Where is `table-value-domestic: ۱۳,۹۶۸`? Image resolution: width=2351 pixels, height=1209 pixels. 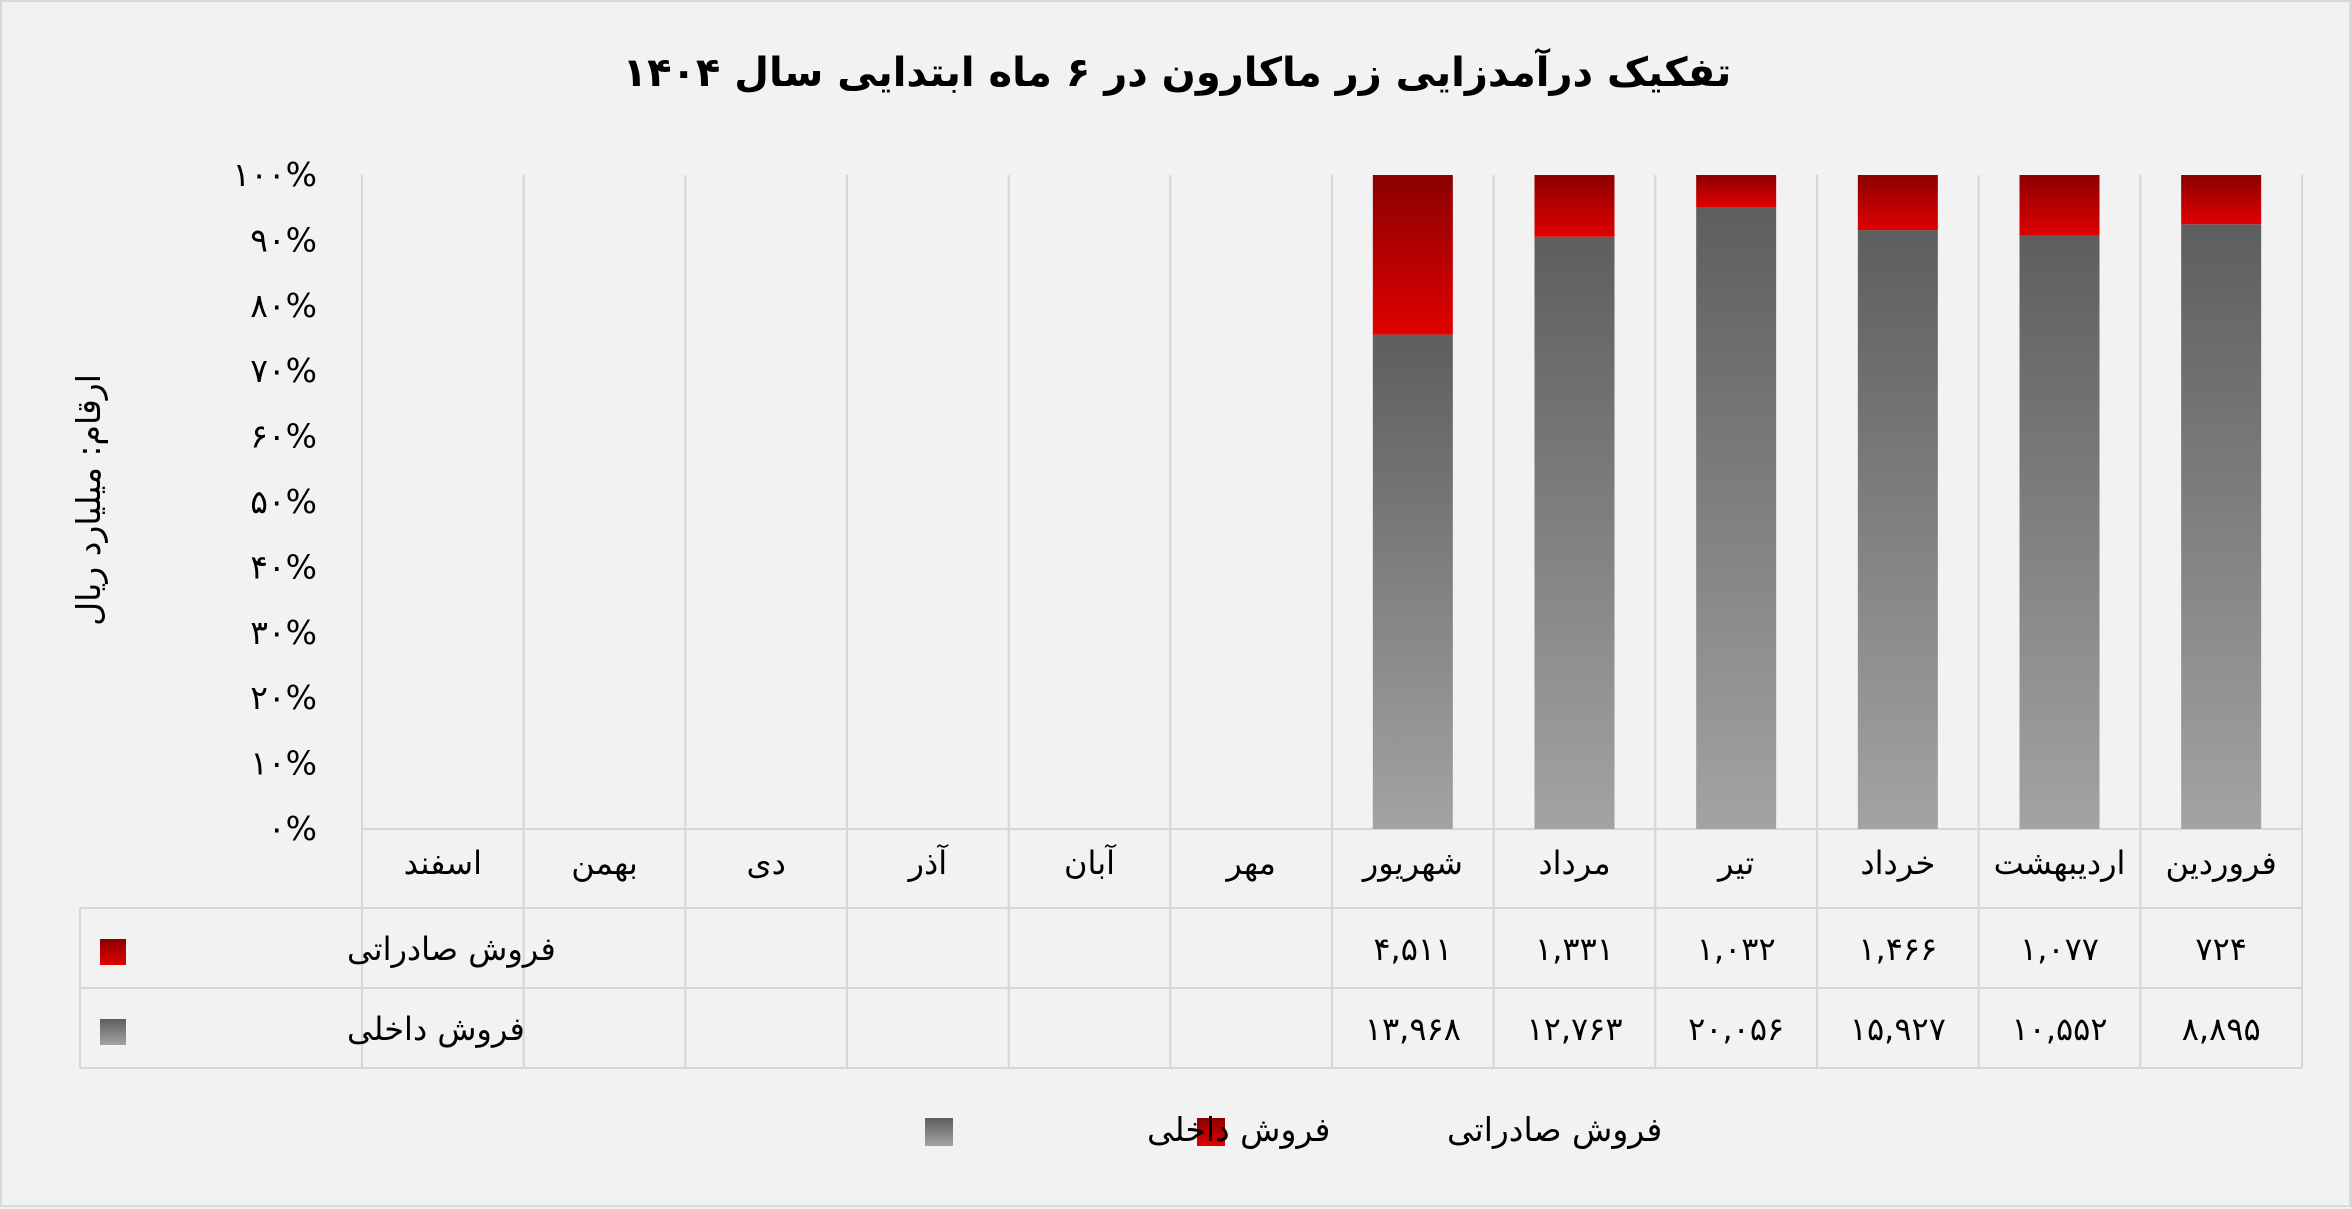 table-value-domestic: ۱۳,۹۶۸ is located at coordinates (1413, 1029).